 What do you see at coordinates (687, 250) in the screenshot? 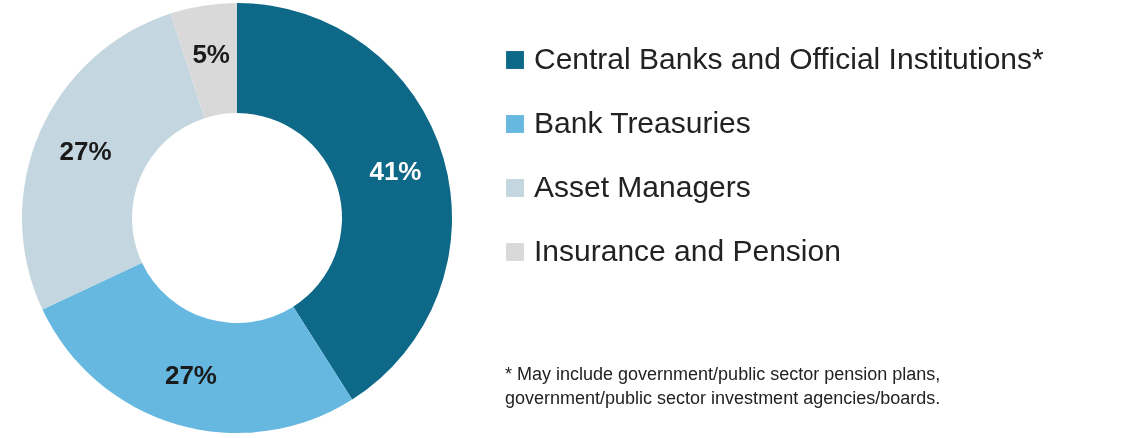
I see `legend-label: Insurance and Pension` at bounding box center [687, 250].